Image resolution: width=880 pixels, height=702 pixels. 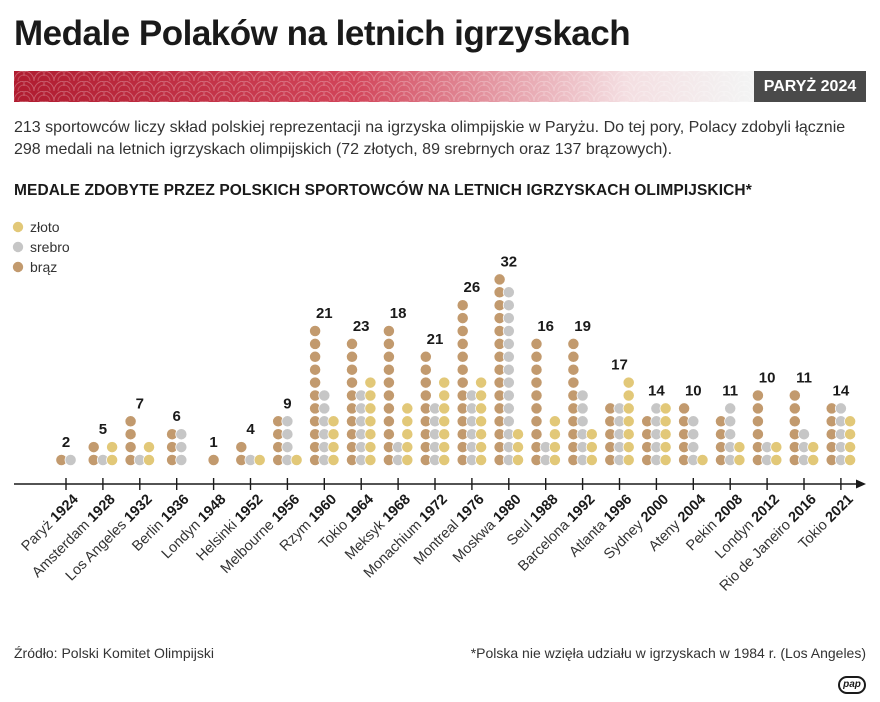 What do you see at coordinates (861, 484) in the screenshot?
I see `axis-arrow` at bounding box center [861, 484].